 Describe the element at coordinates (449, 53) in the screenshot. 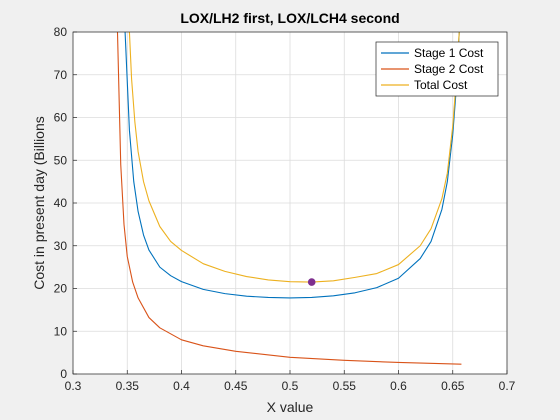

I see `legend-label-stage-1-cost: Stage 1 Cost` at that location.